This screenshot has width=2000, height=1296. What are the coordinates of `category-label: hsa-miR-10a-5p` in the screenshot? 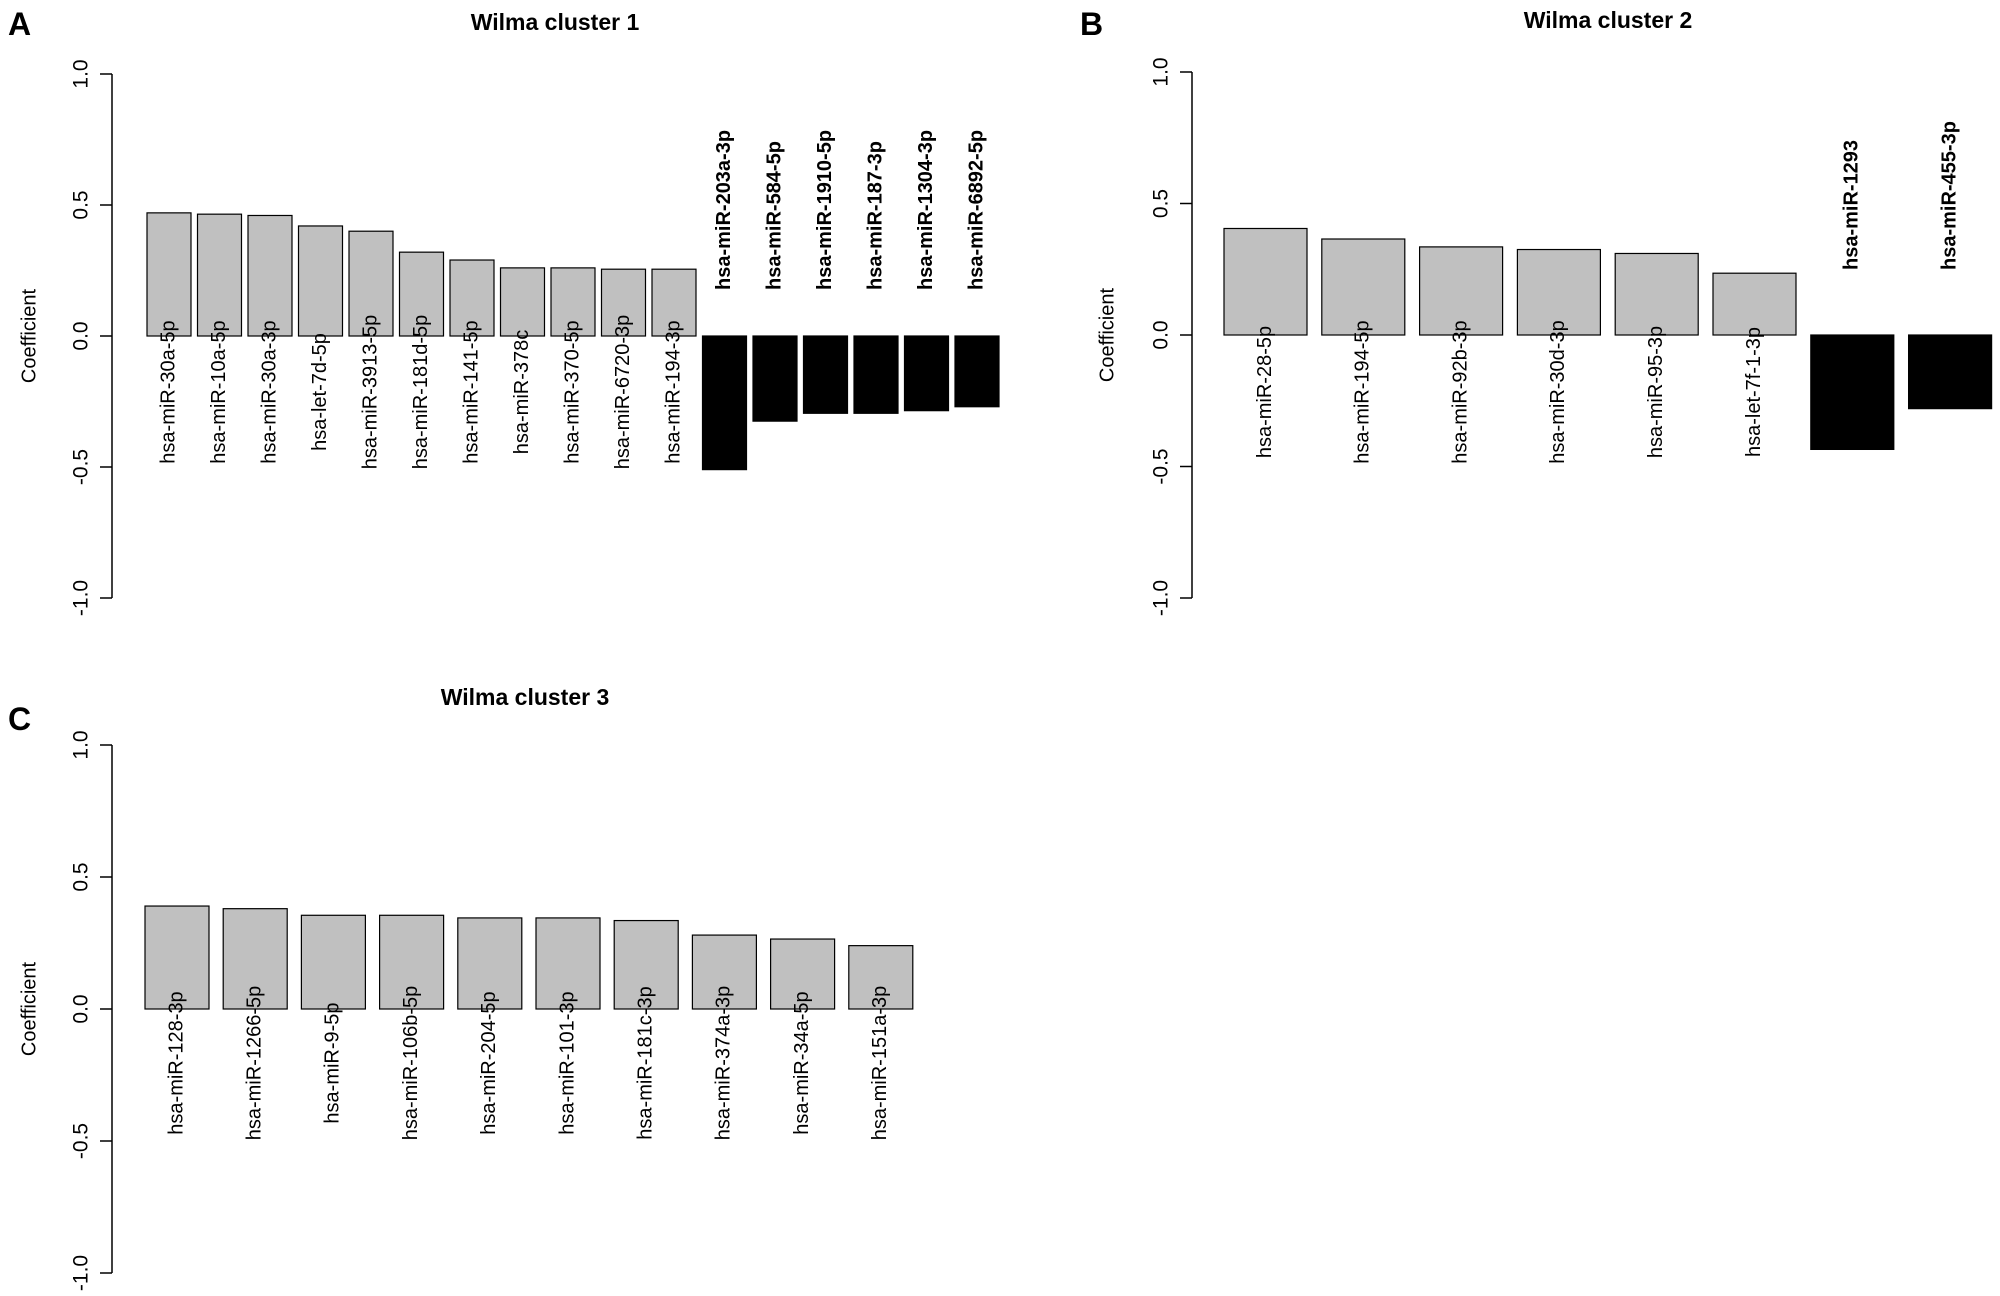 It's located at (219, 391).